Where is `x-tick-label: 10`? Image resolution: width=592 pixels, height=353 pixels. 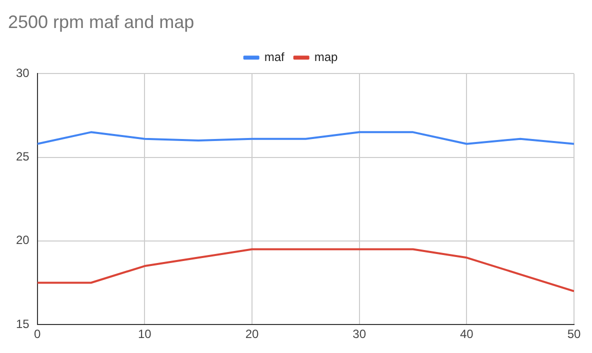 x-tick-label: 10 is located at coordinates (145, 334).